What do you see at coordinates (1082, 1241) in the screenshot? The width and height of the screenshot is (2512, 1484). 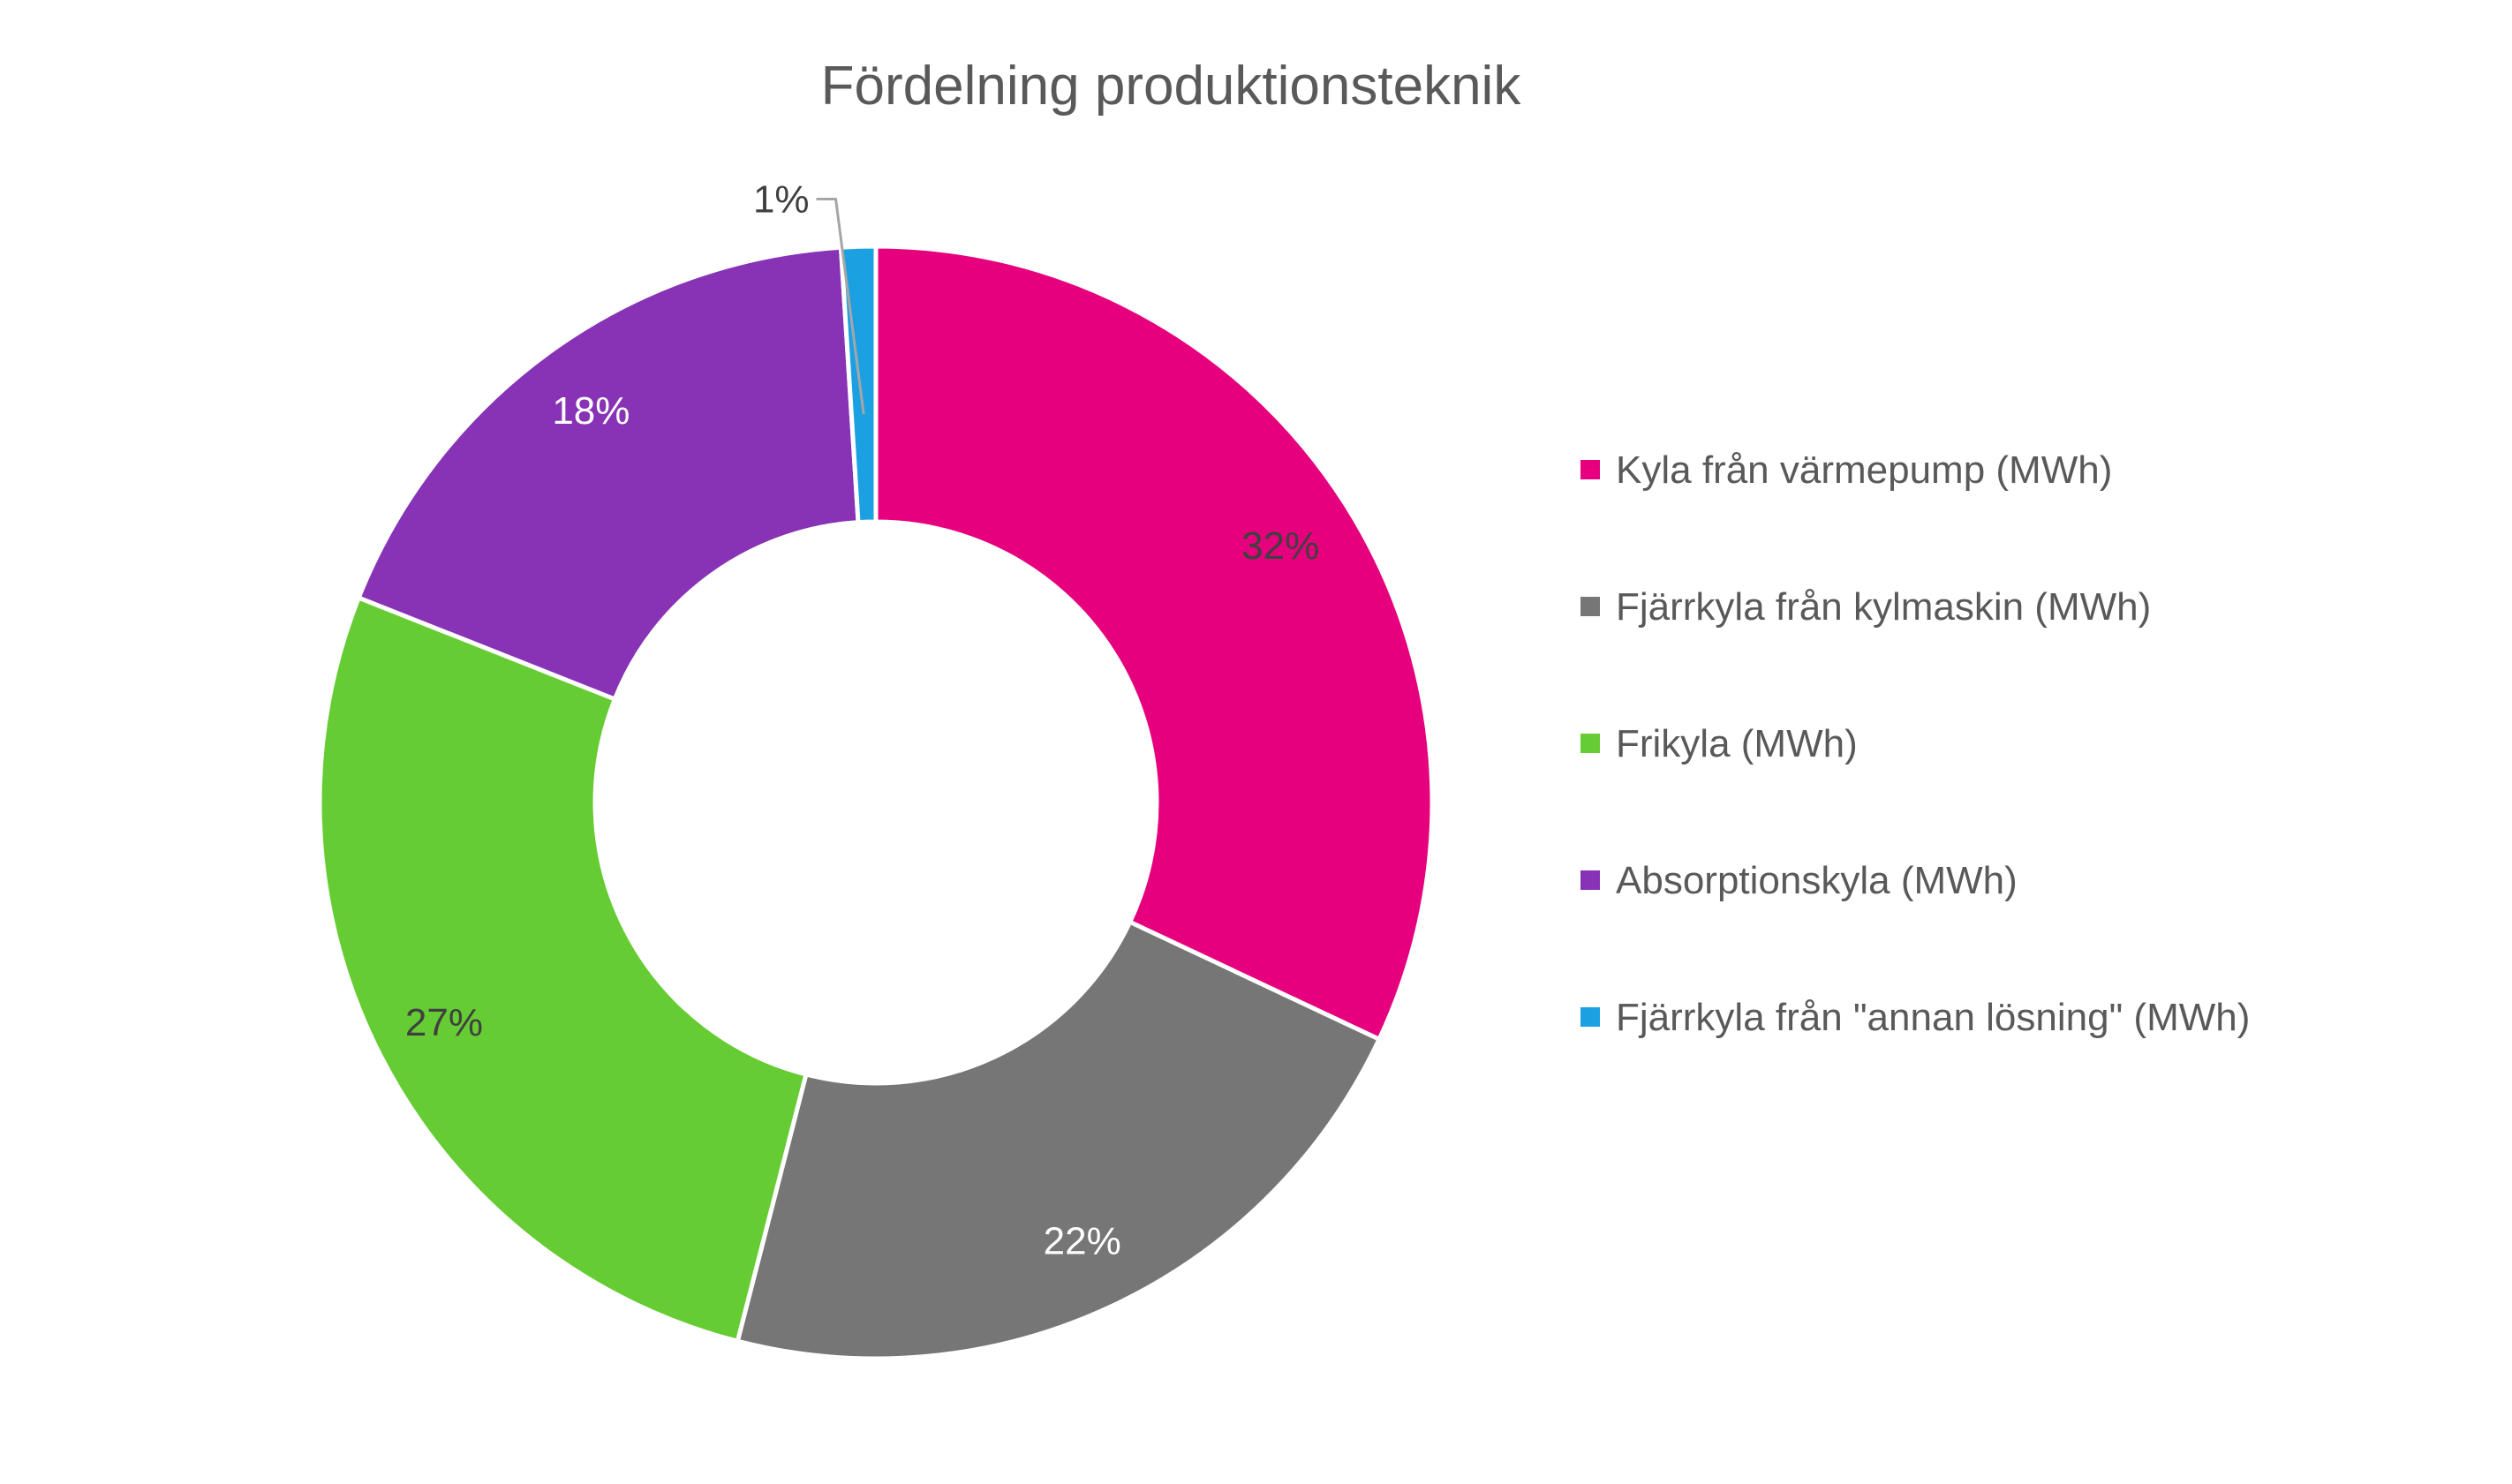 I see `data-label-2: 22%` at bounding box center [1082, 1241].